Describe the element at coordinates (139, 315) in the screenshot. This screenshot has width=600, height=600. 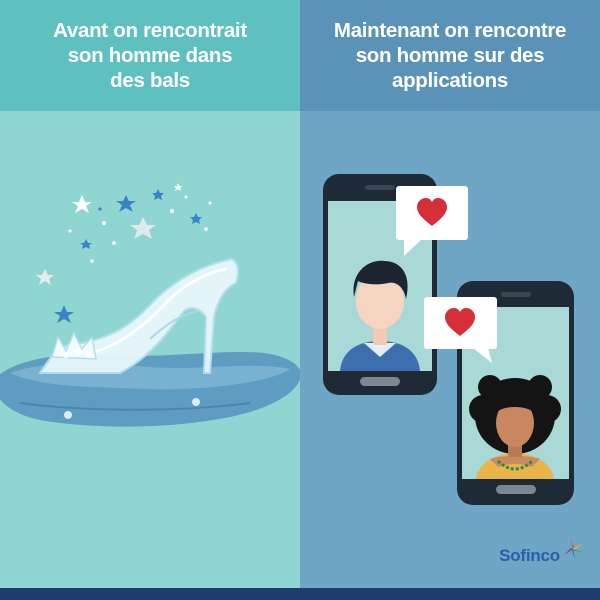
I see `glass-slipper-icon` at that location.